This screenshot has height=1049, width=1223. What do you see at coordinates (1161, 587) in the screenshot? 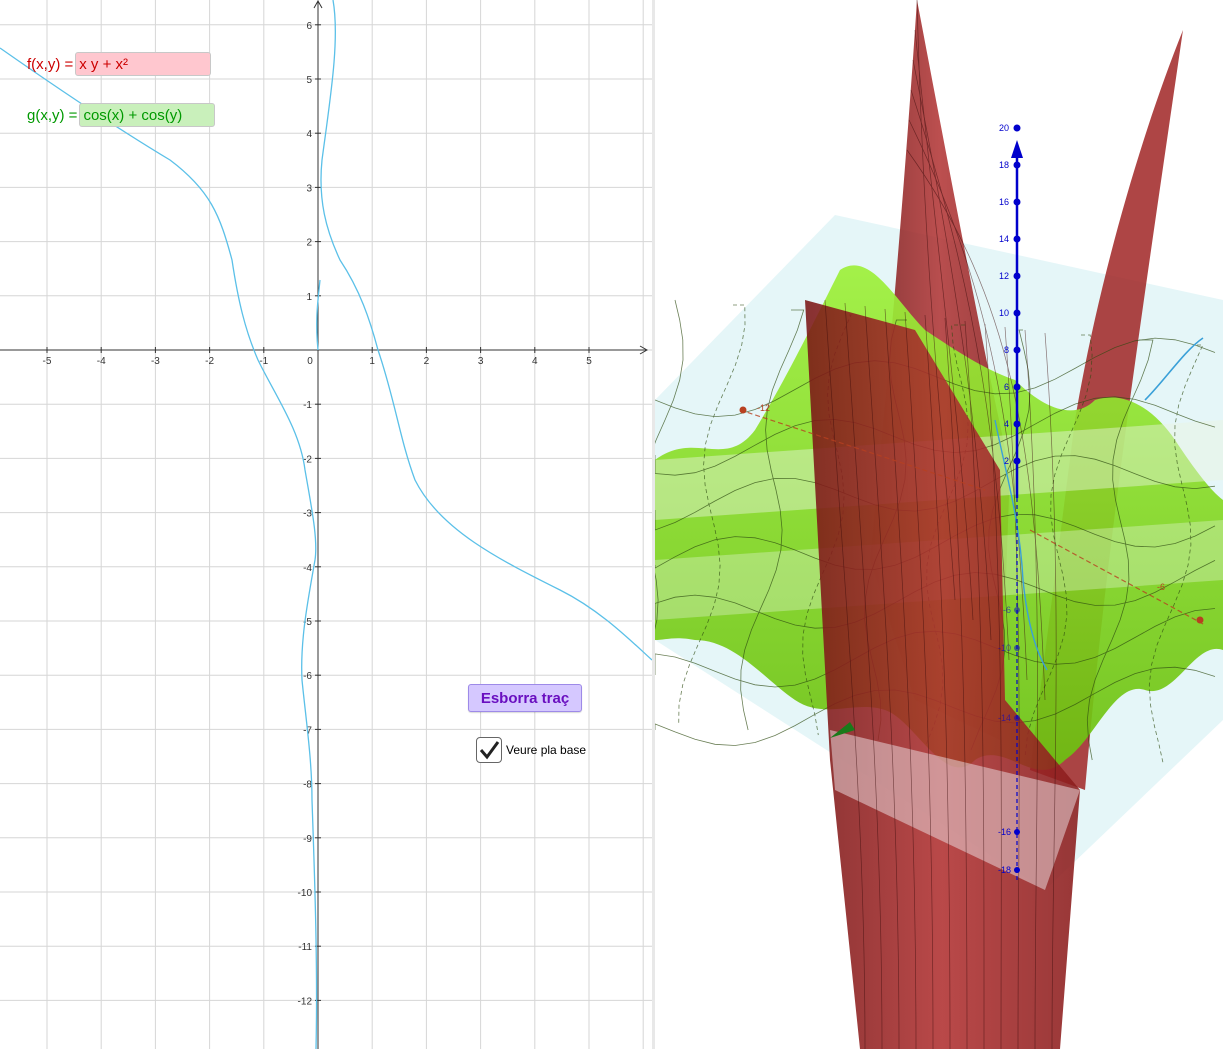
I see `y-axis-3d-label: -6` at bounding box center [1161, 587].